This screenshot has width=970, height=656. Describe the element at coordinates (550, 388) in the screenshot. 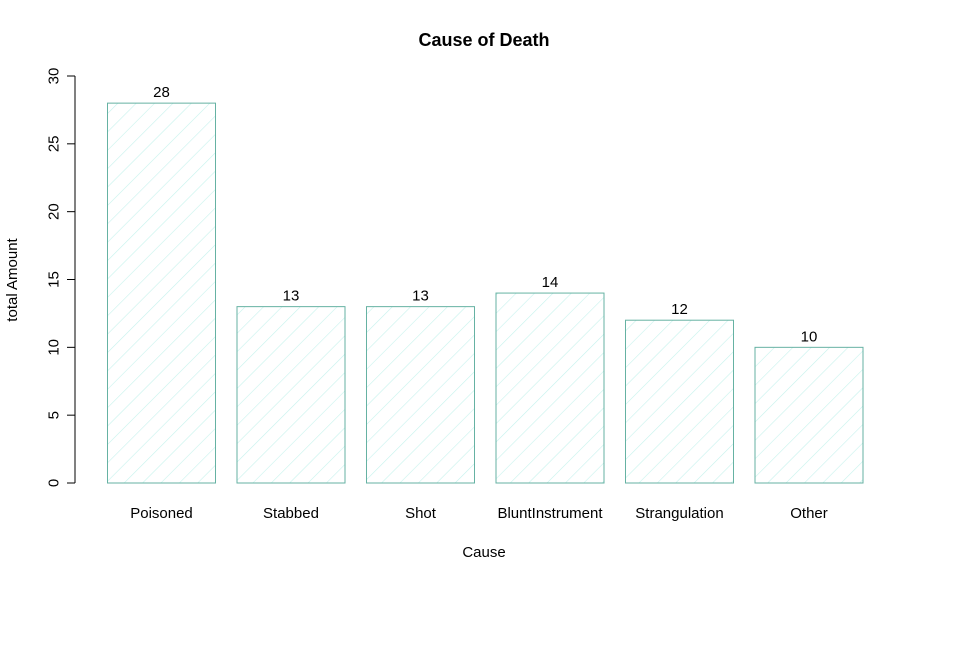

I see `bar-bluntinstrument` at that location.